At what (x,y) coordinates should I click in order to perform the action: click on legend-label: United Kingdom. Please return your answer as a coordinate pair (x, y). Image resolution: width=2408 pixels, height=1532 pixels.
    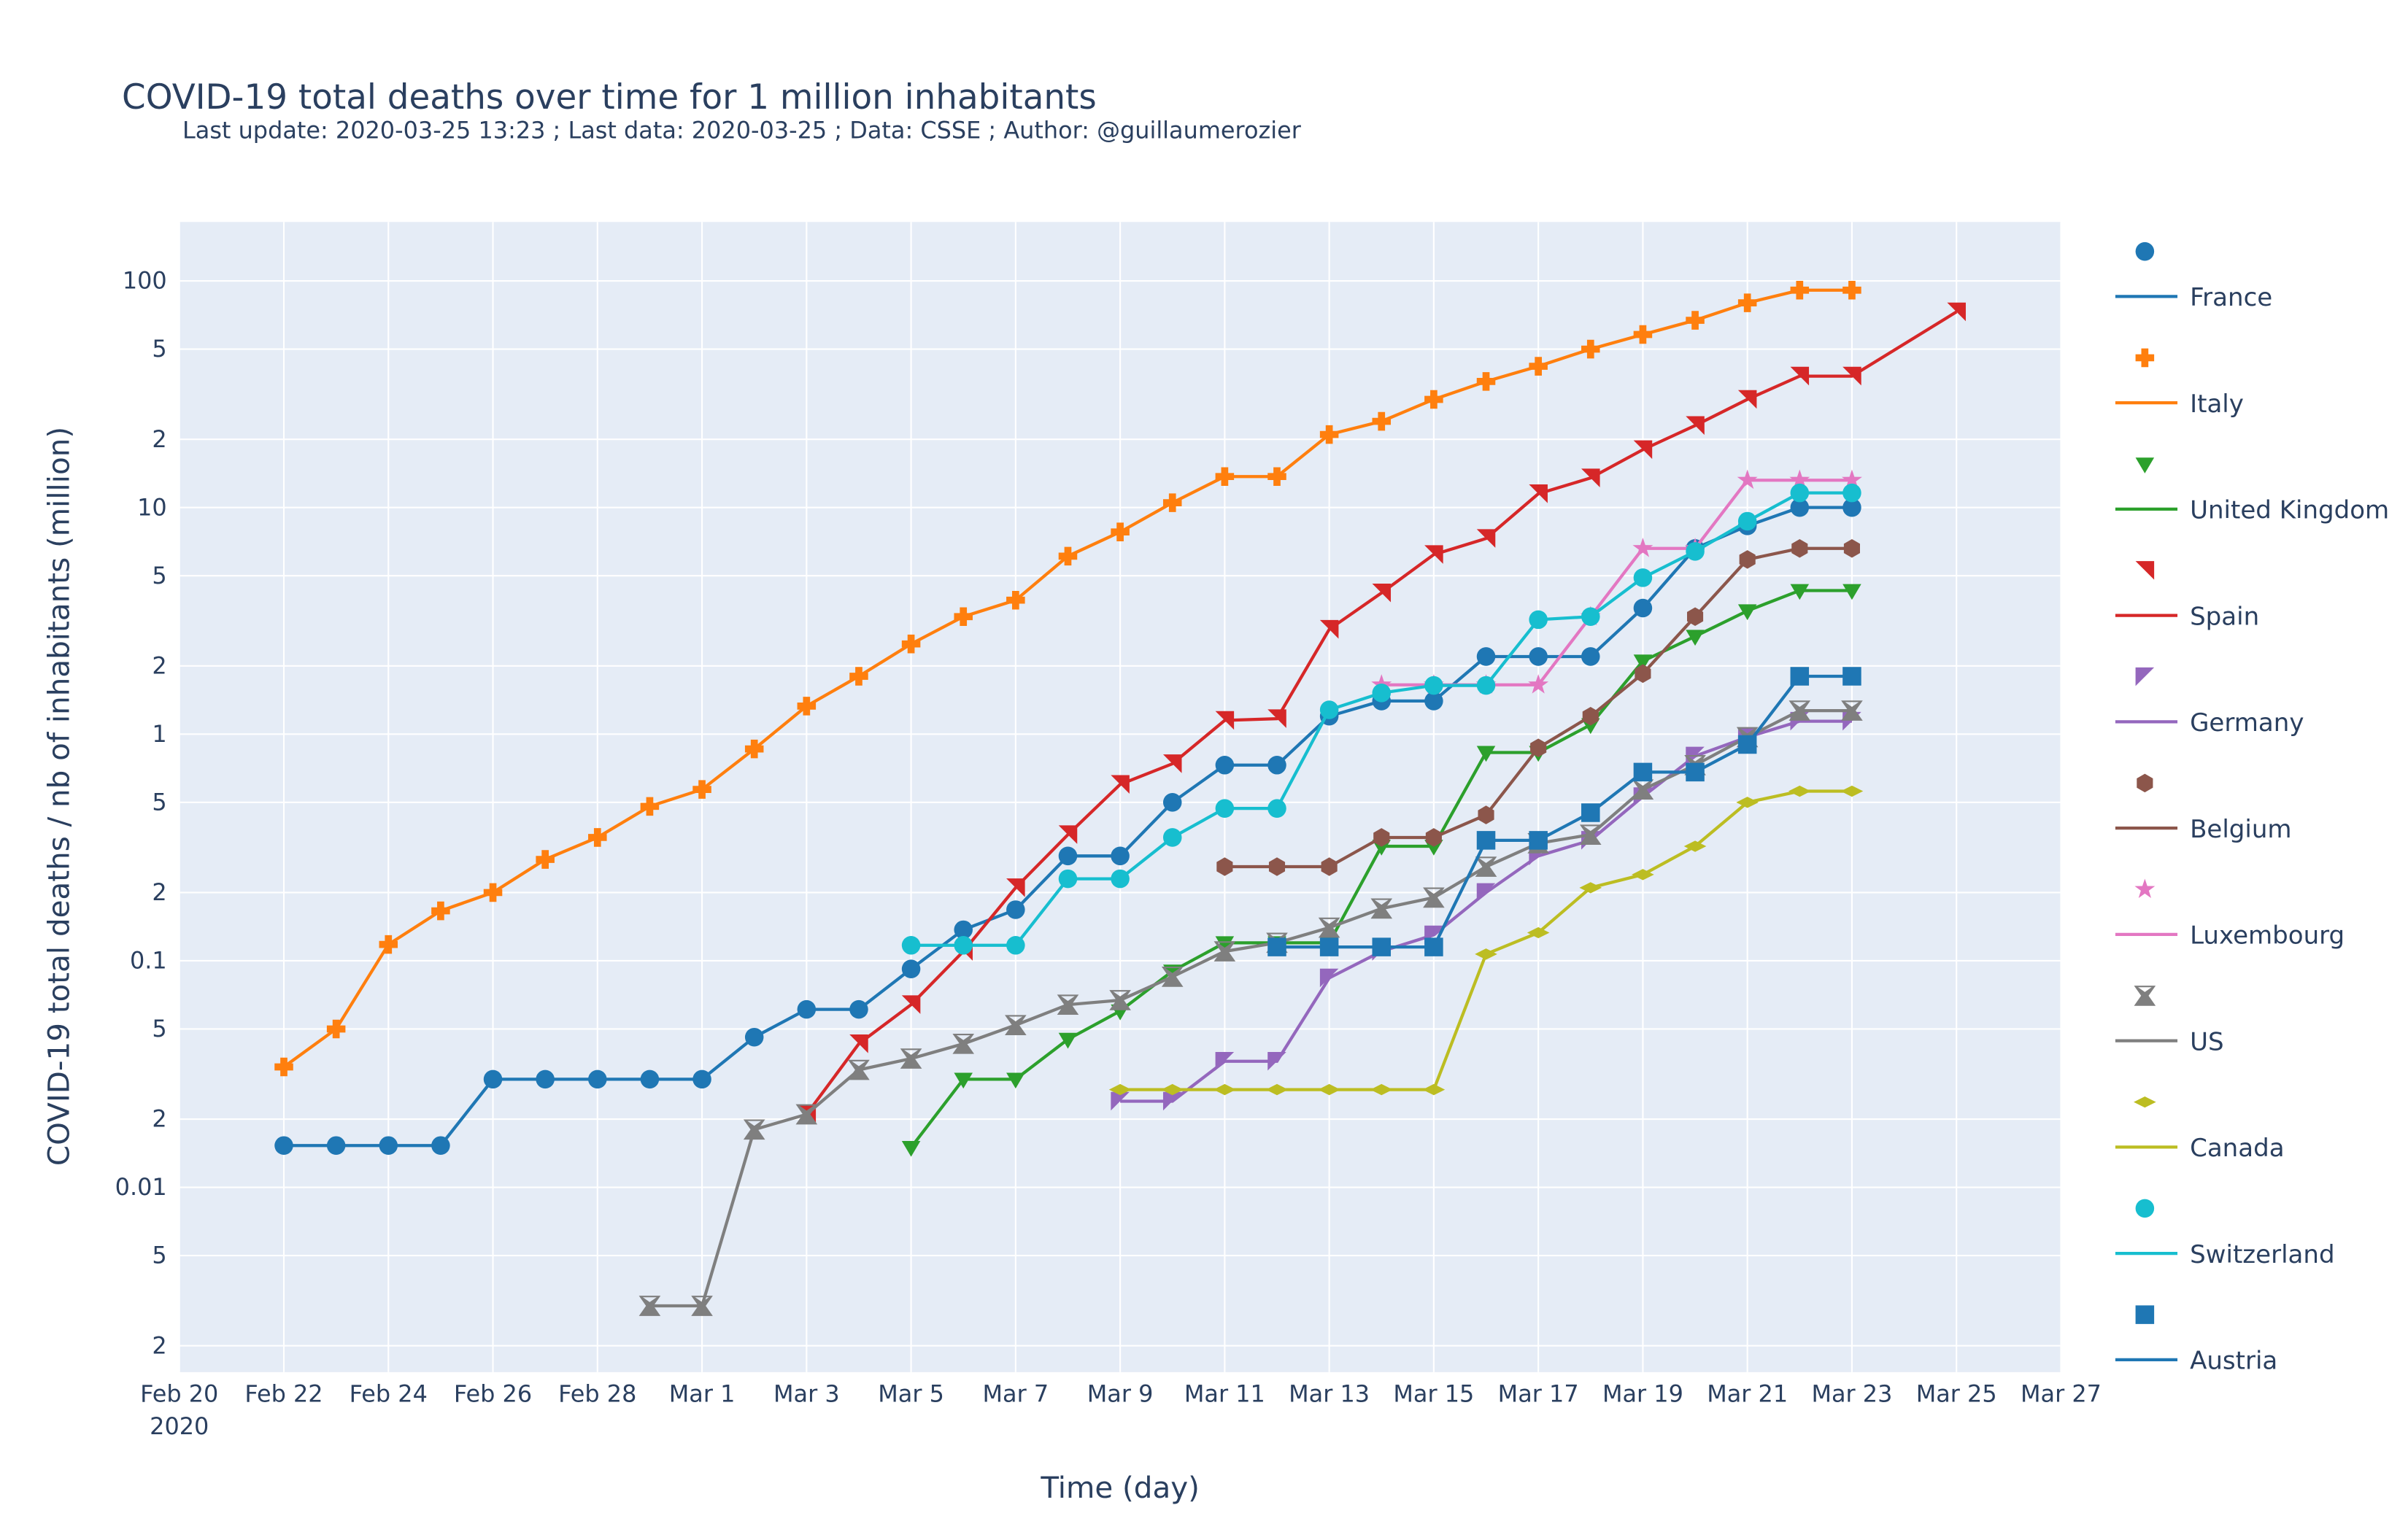
    Looking at the image, I should click on (2289, 511).